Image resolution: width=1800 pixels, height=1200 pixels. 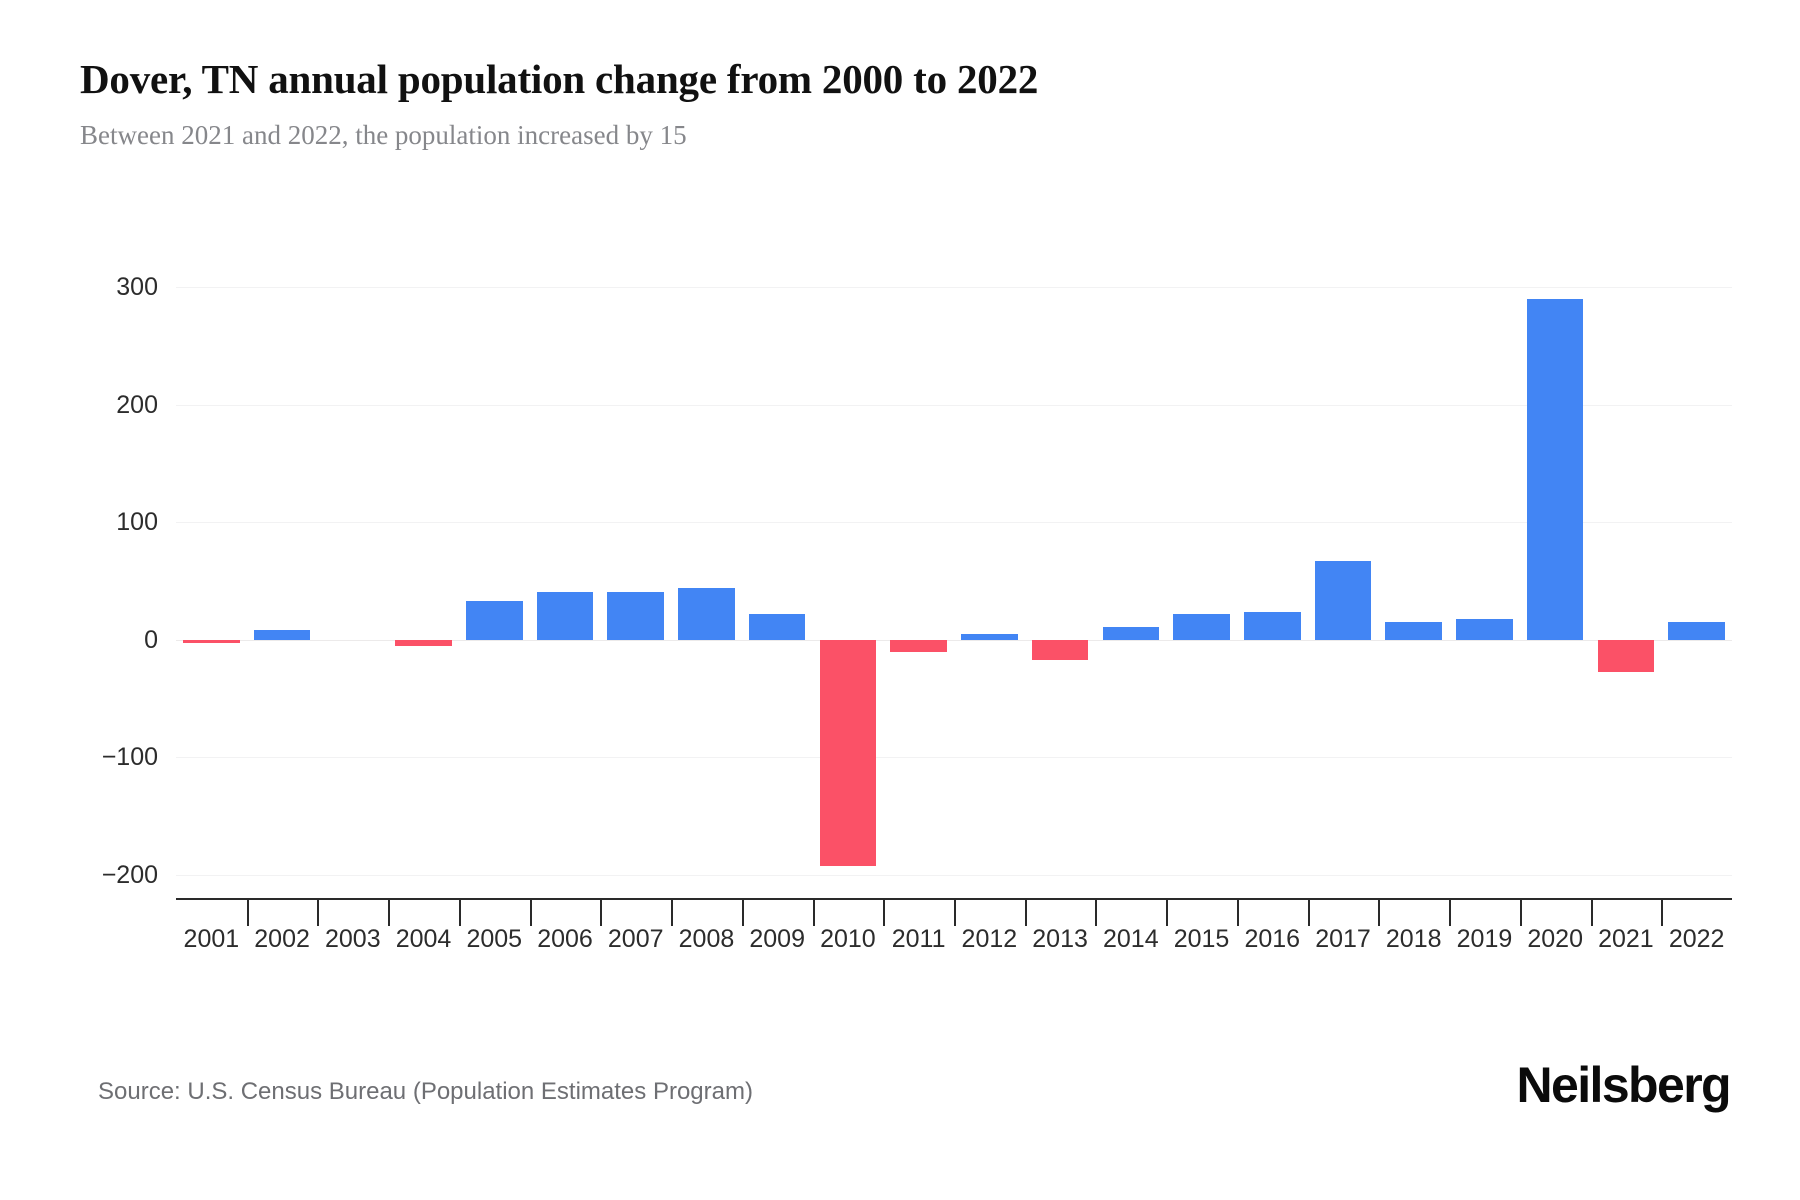 What do you see at coordinates (1696, 631) in the screenshot?
I see `bar-2022` at bounding box center [1696, 631].